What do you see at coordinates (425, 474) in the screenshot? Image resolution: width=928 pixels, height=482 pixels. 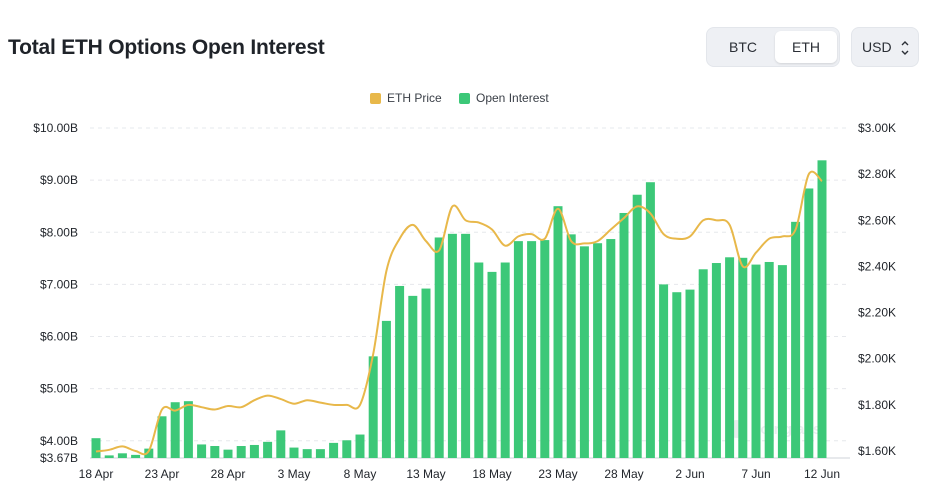 I see `x-tick-label: 13 May` at bounding box center [425, 474].